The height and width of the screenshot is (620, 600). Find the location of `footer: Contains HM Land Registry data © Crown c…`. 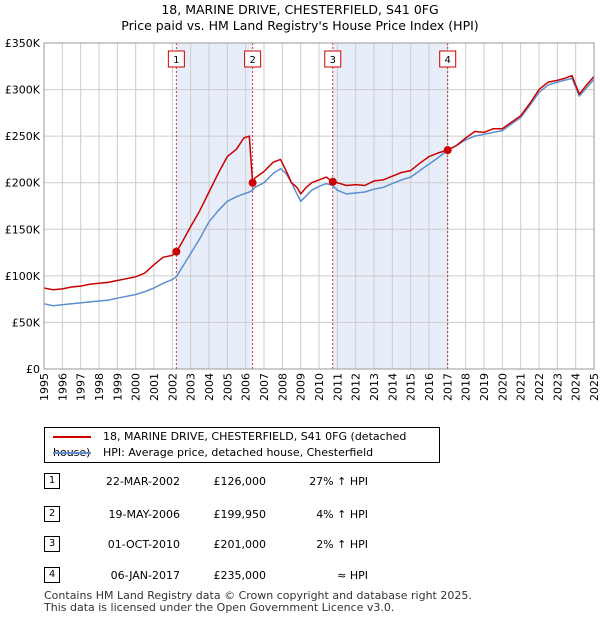

footer: Contains HM Land Registry data © Crown c… is located at coordinates (258, 602).